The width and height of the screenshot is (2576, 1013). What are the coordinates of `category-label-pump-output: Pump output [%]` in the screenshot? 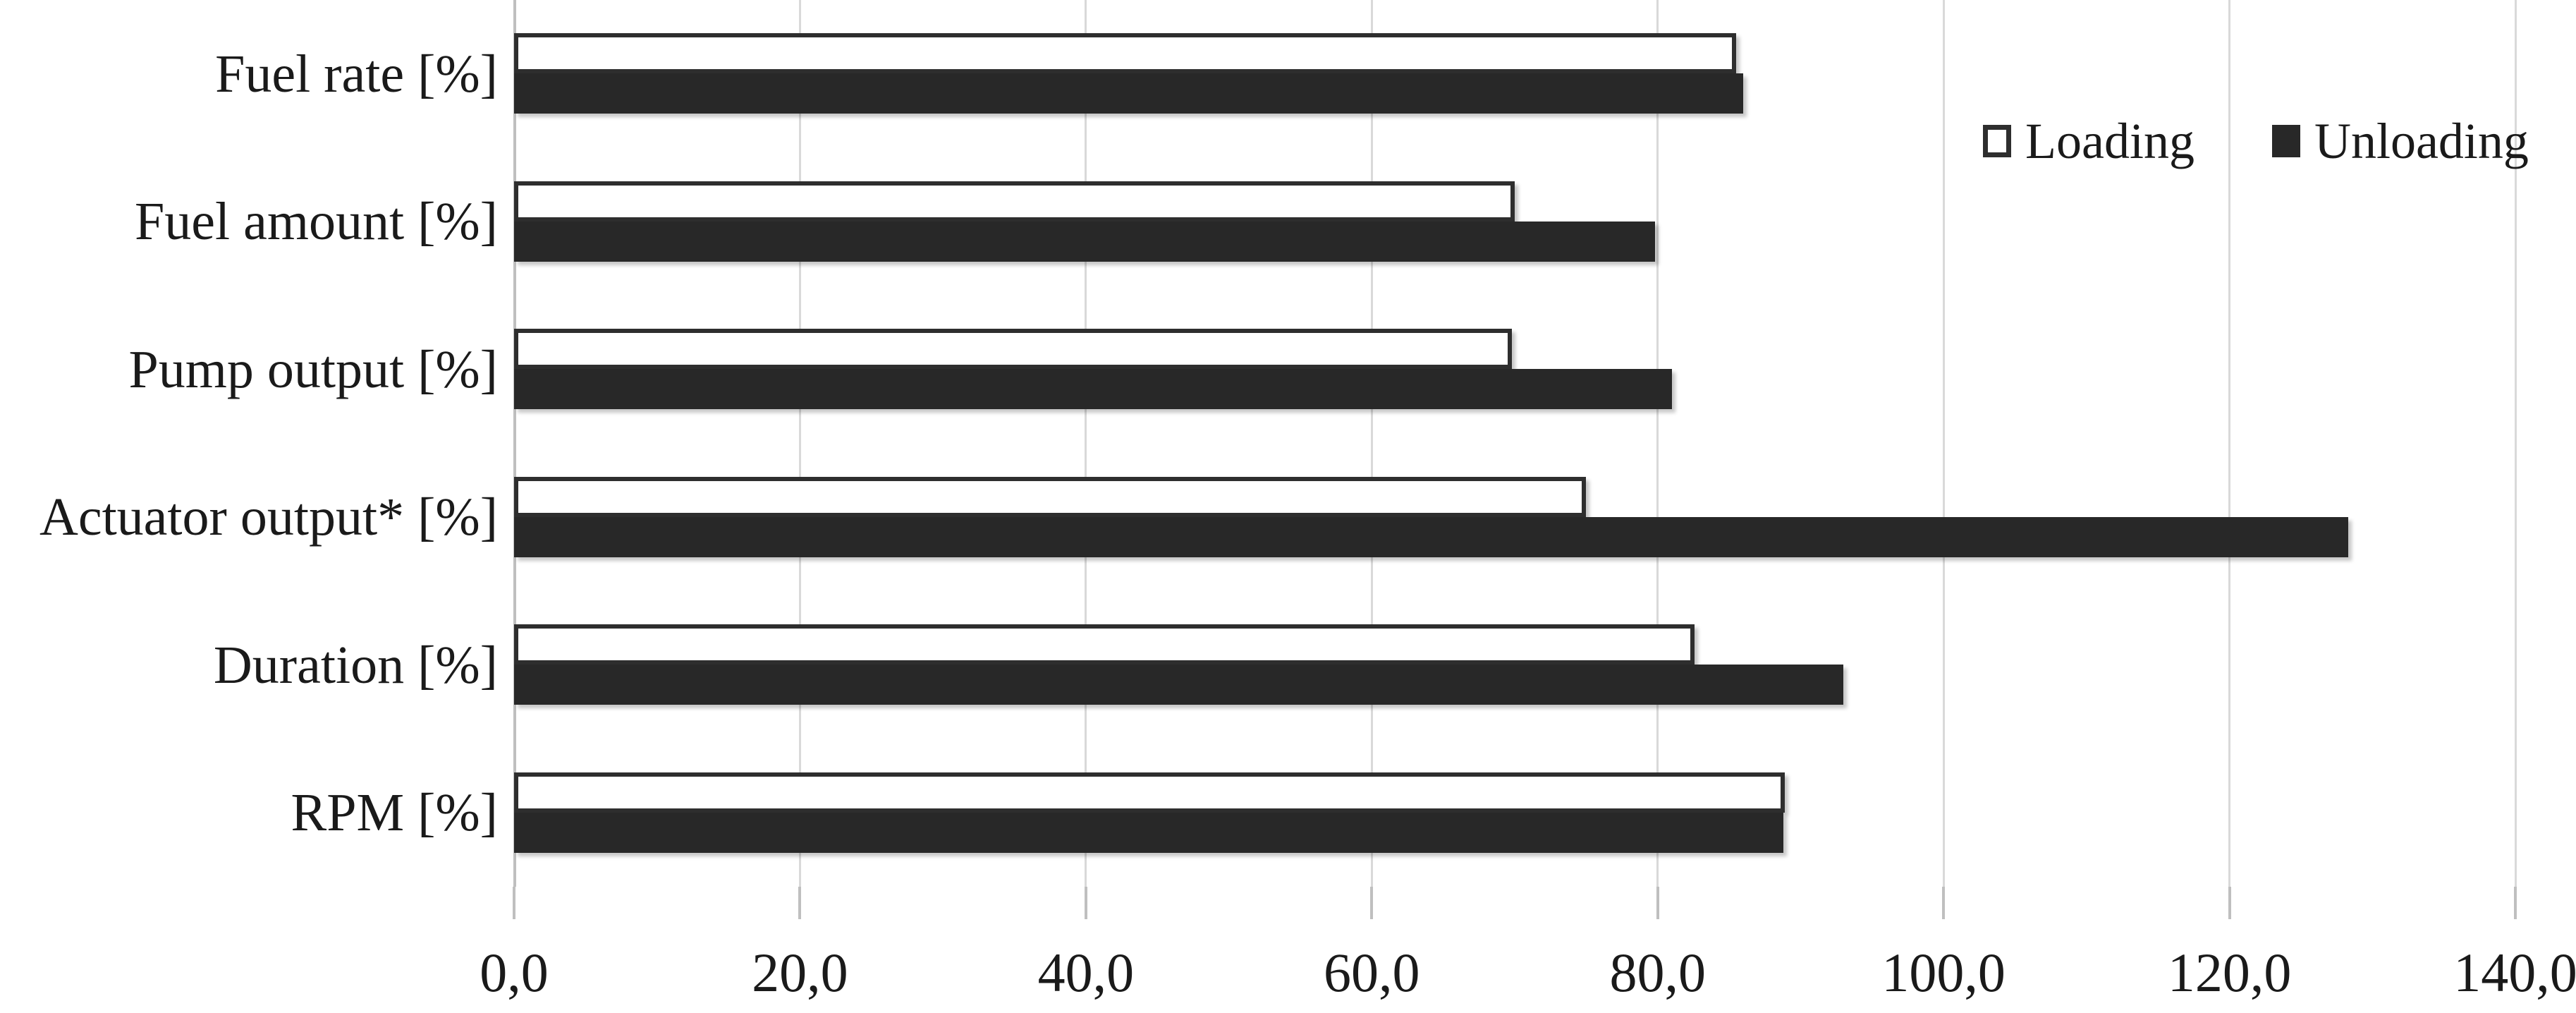 It's located at (313, 369).